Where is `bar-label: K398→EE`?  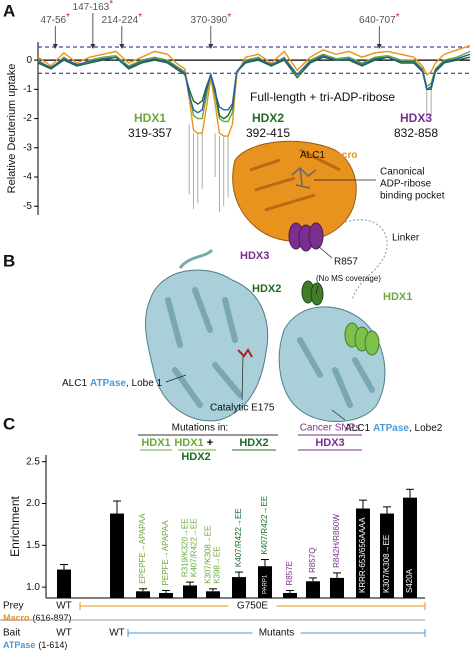 bar-label: K398→EE is located at coordinates (217, 564).